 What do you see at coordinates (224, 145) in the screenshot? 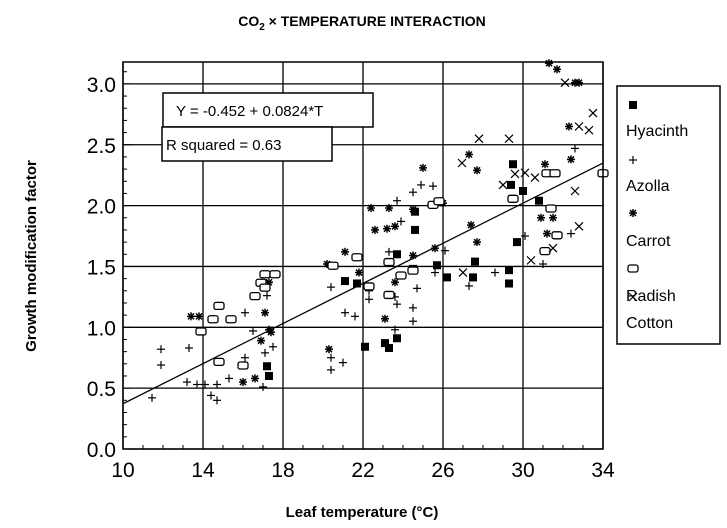
I see `r-squared-text: R squared = 0.63` at bounding box center [224, 145].